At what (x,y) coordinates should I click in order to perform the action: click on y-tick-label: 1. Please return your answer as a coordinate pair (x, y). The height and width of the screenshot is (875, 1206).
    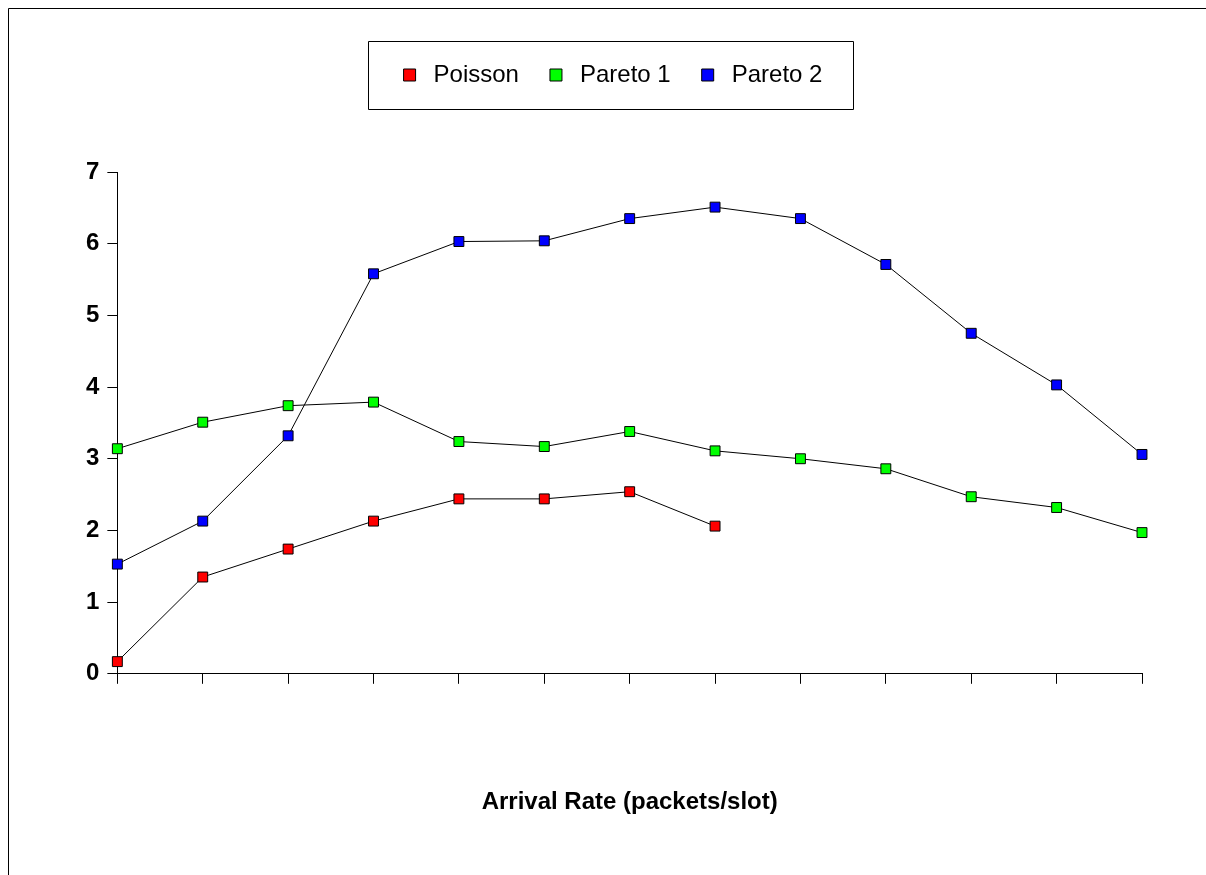
    Looking at the image, I should click on (92, 600).